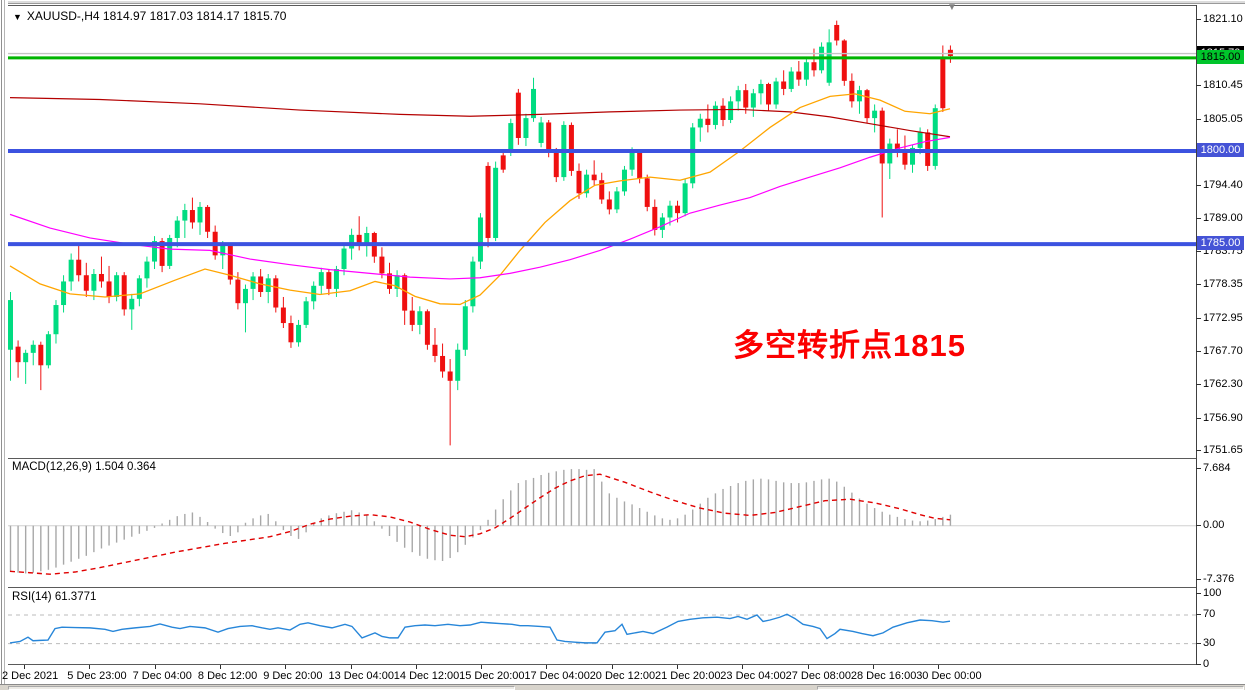  I want to click on rsi-pane, so click(602, 626).